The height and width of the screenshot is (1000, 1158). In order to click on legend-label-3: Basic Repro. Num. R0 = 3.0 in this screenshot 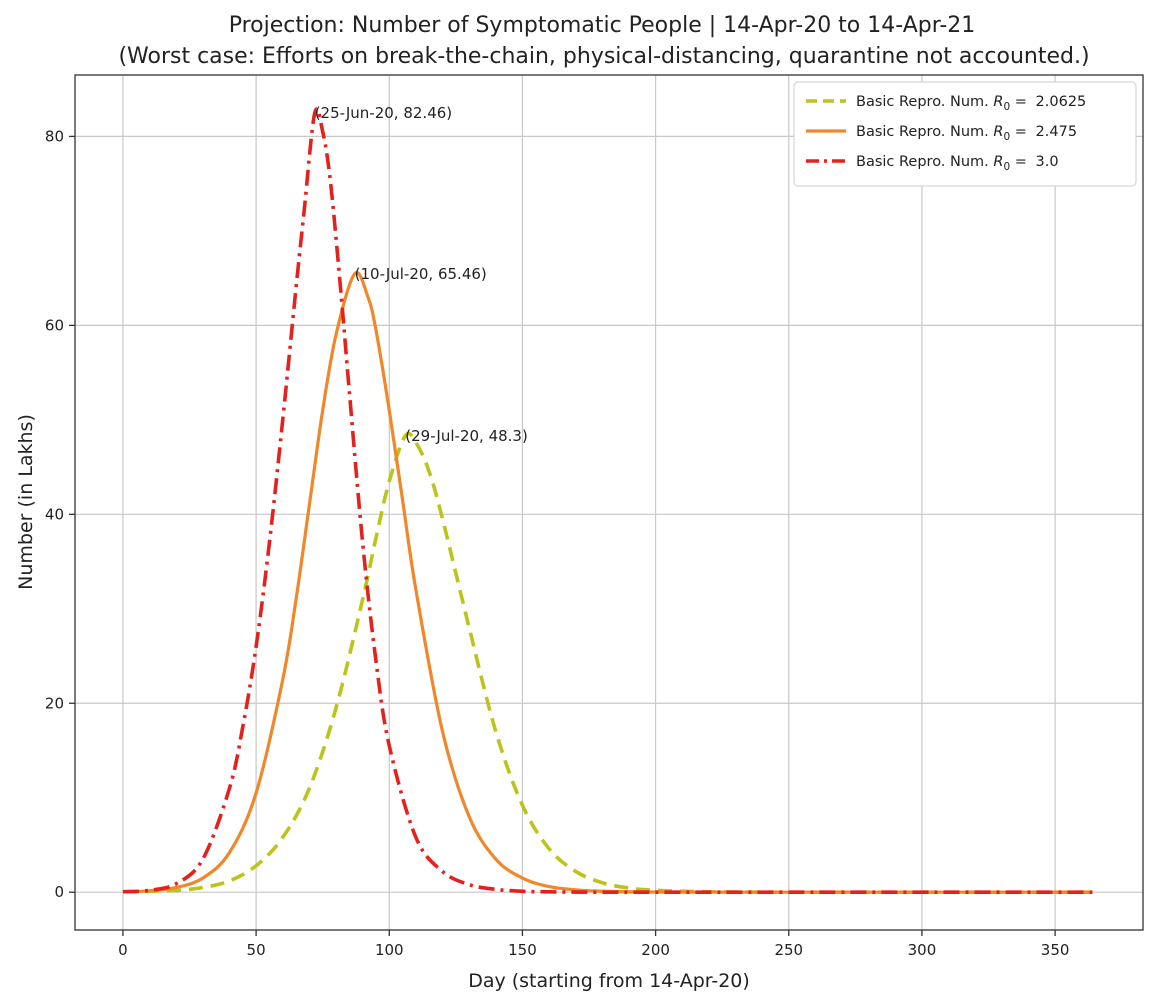, I will do `click(957, 163)`.